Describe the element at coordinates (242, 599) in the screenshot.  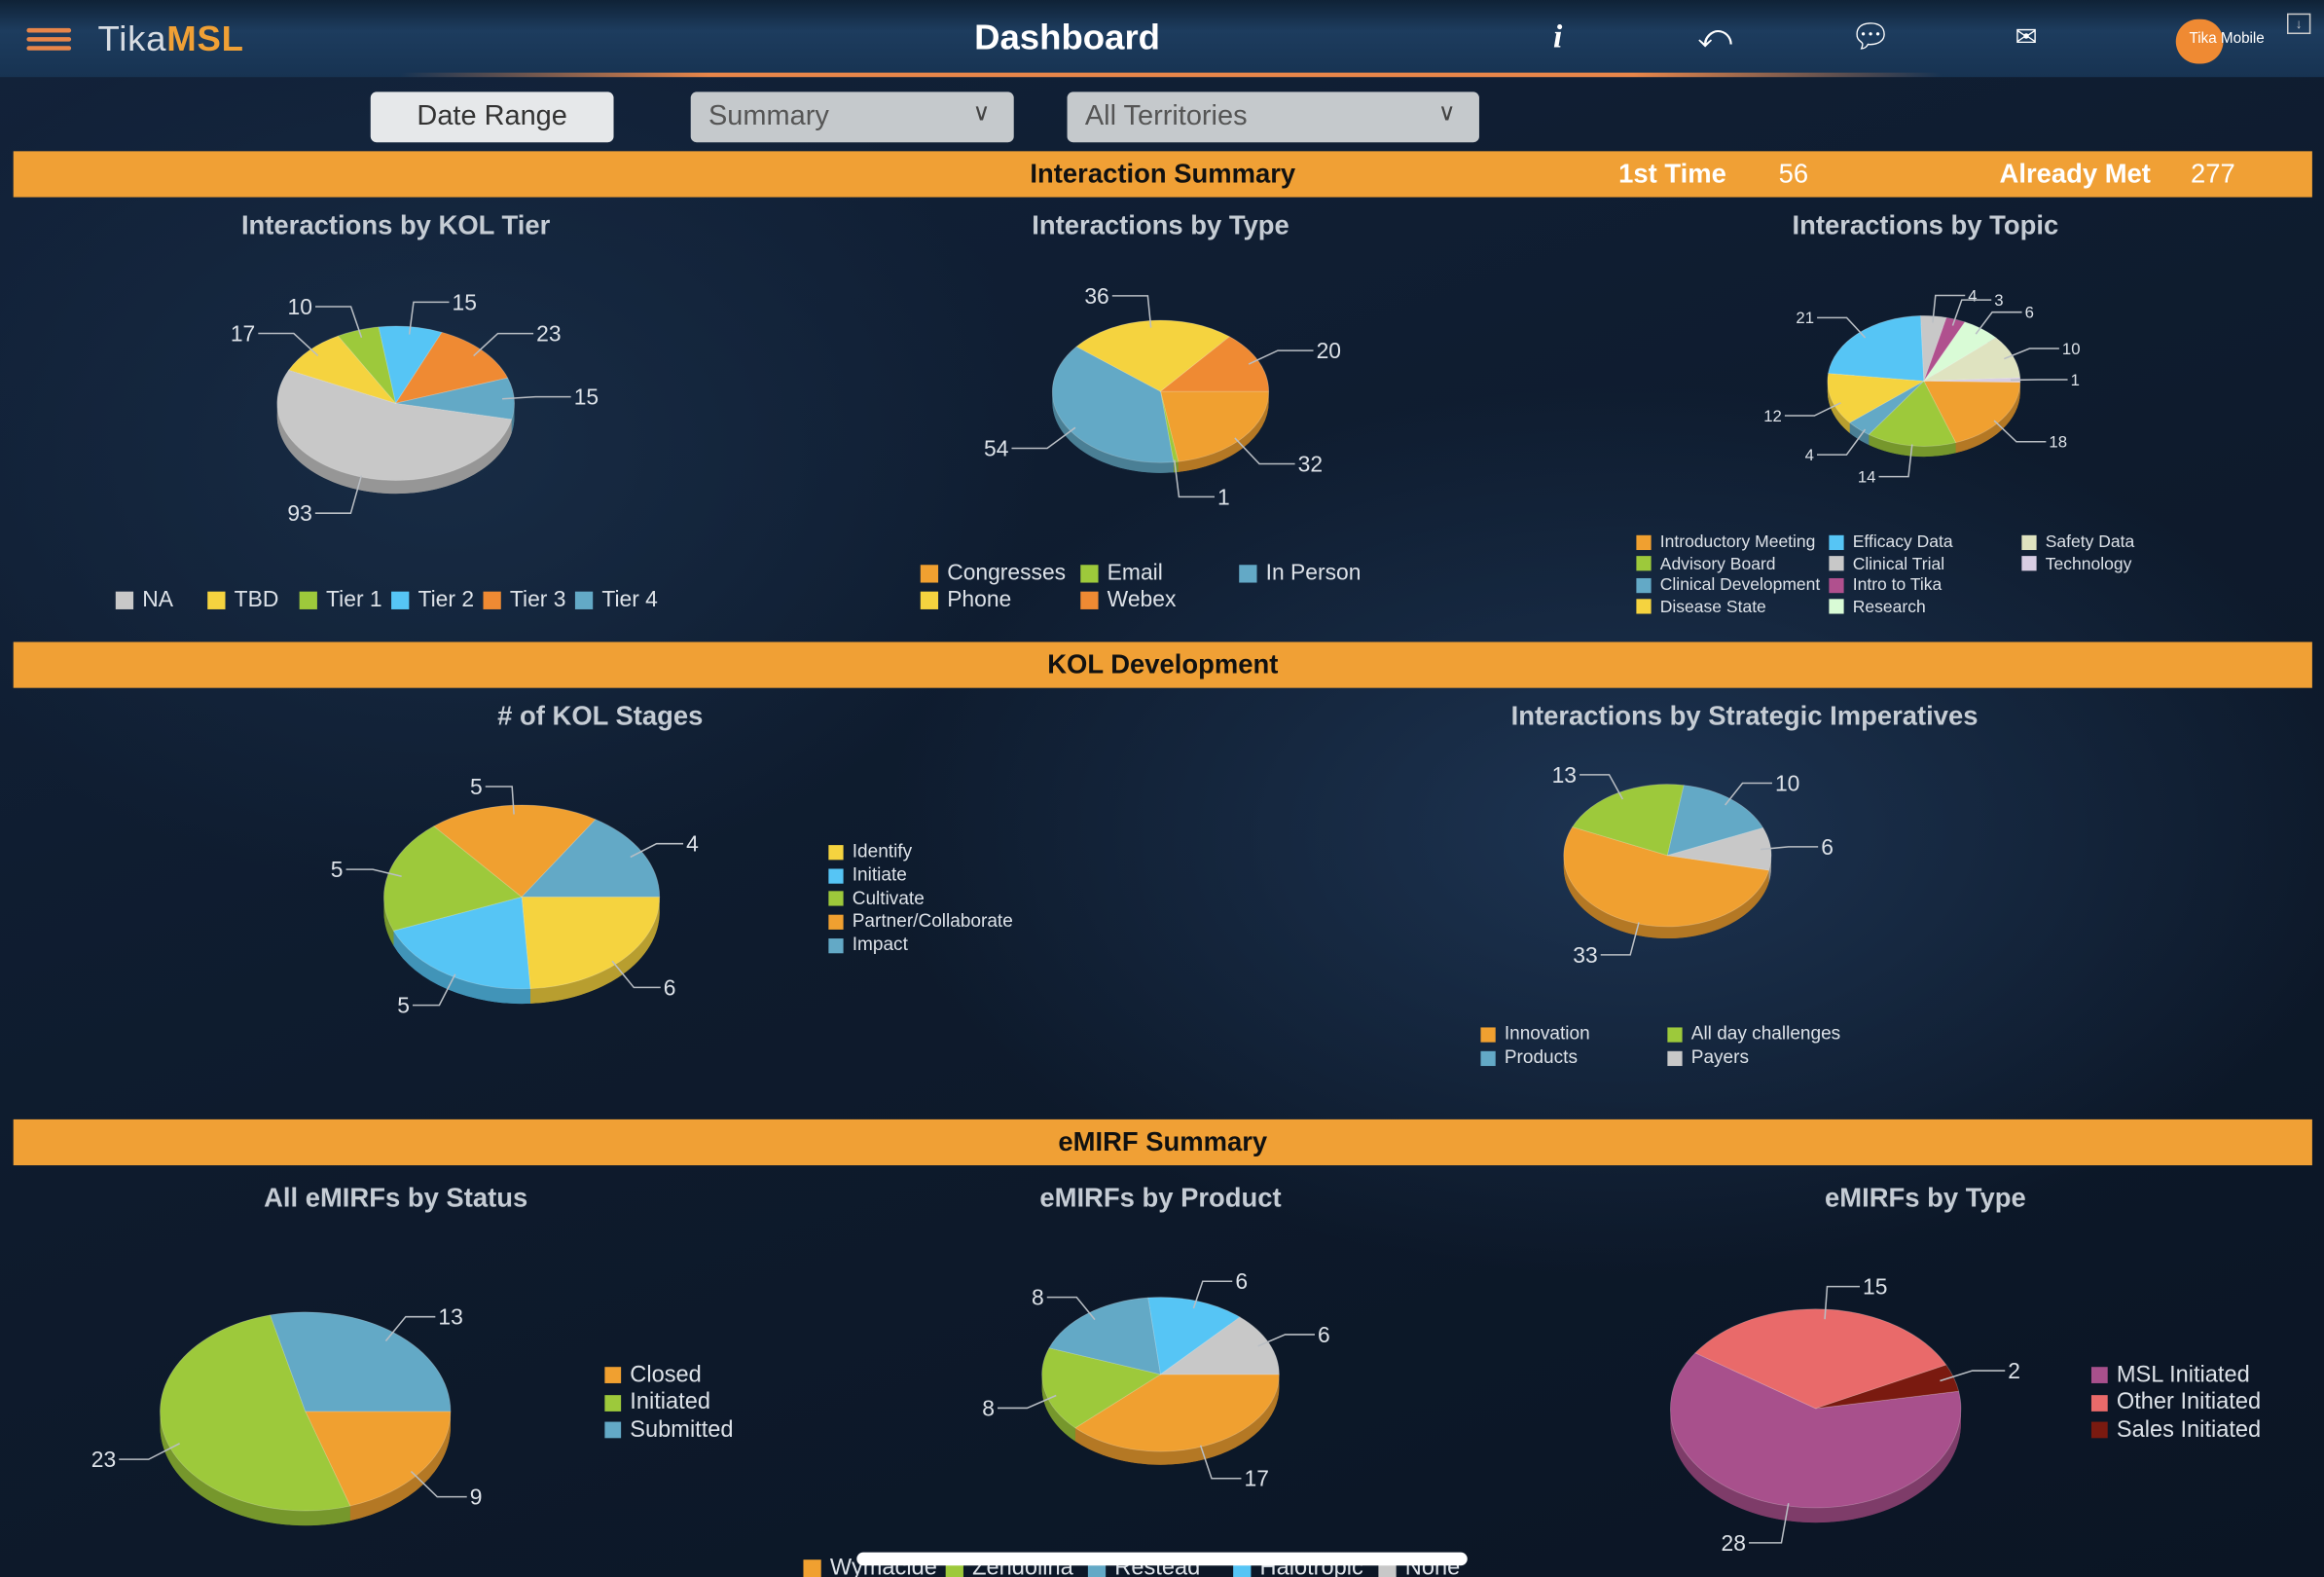
I see `legend-item: TBD` at that location.